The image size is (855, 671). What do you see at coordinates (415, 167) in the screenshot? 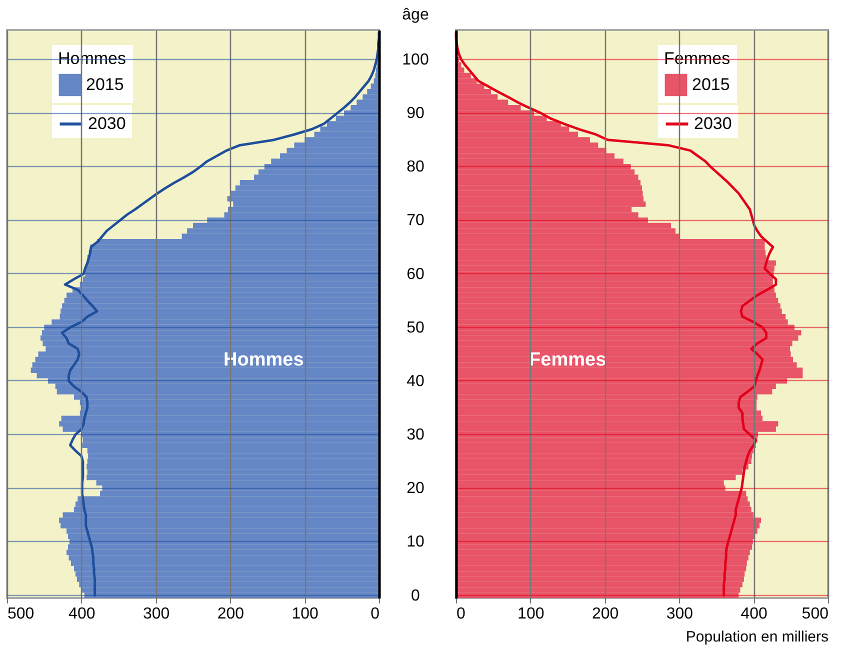
I see `y-tick-label: 80` at bounding box center [415, 167].